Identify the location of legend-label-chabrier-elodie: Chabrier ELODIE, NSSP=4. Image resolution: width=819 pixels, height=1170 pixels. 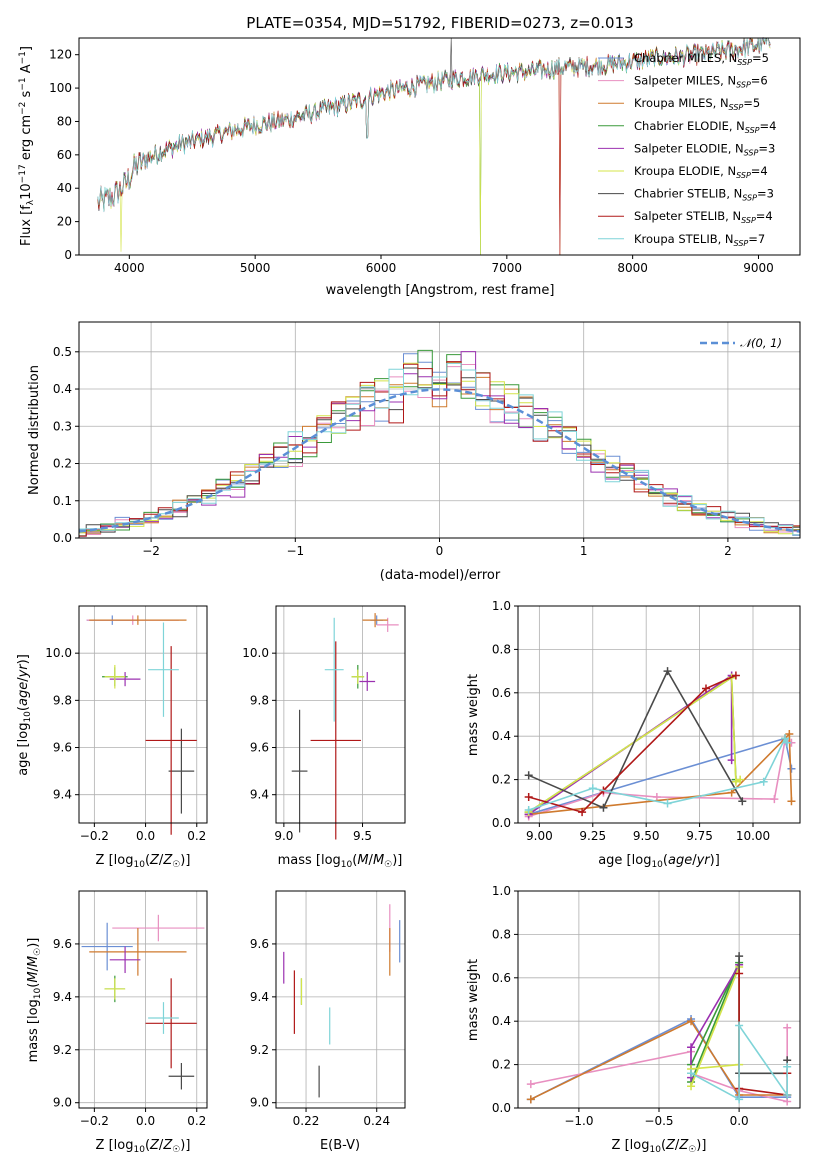
(705, 127).